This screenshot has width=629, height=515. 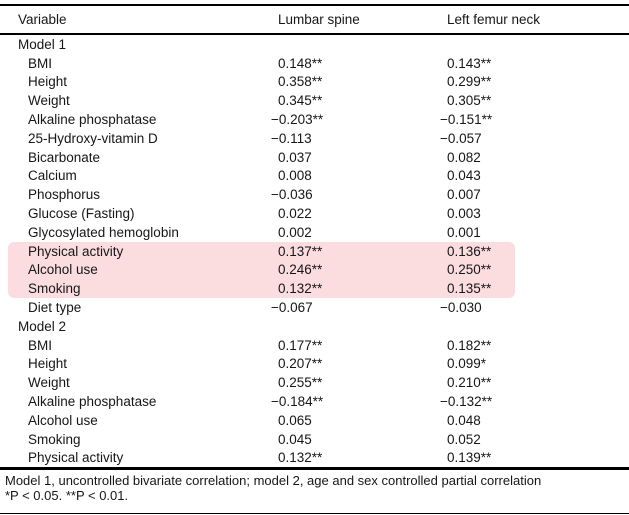 What do you see at coordinates (42, 19) in the screenshot?
I see `column-header-variable: Variable` at bounding box center [42, 19].